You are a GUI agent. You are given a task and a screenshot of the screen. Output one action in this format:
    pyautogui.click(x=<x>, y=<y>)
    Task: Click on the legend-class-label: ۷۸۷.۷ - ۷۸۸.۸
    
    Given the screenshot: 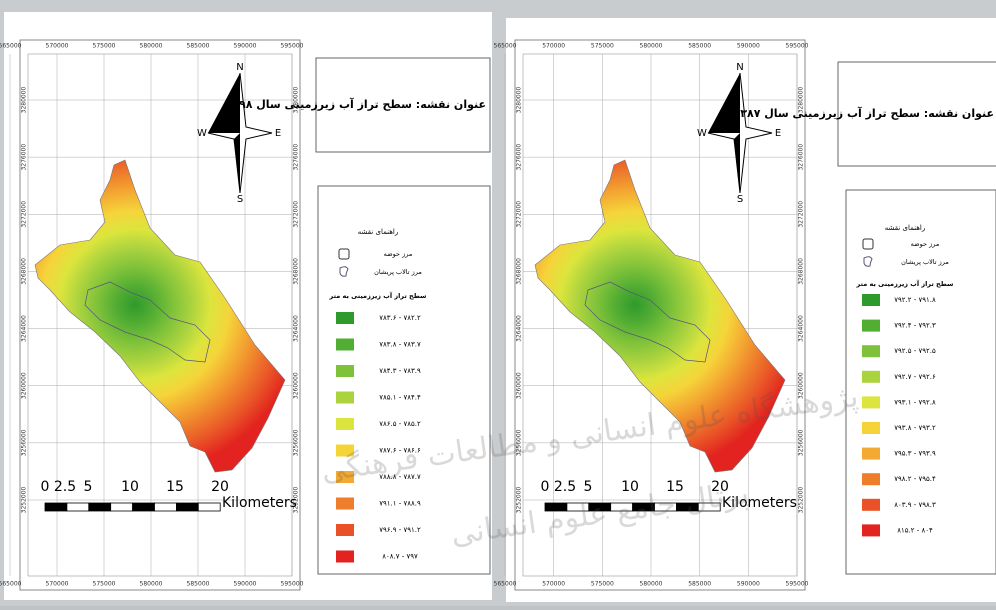 What is the action you would take?
    pyautogui.click(x=400, y=477)
    